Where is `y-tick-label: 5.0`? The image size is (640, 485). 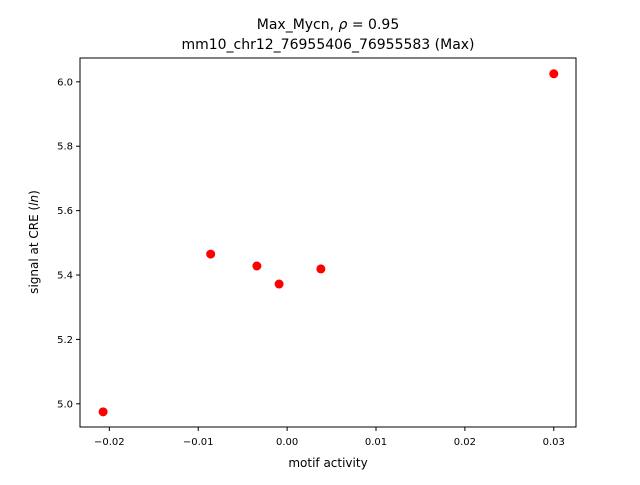
y-tick-label: 5.0 is located at coordinates (65, 404).